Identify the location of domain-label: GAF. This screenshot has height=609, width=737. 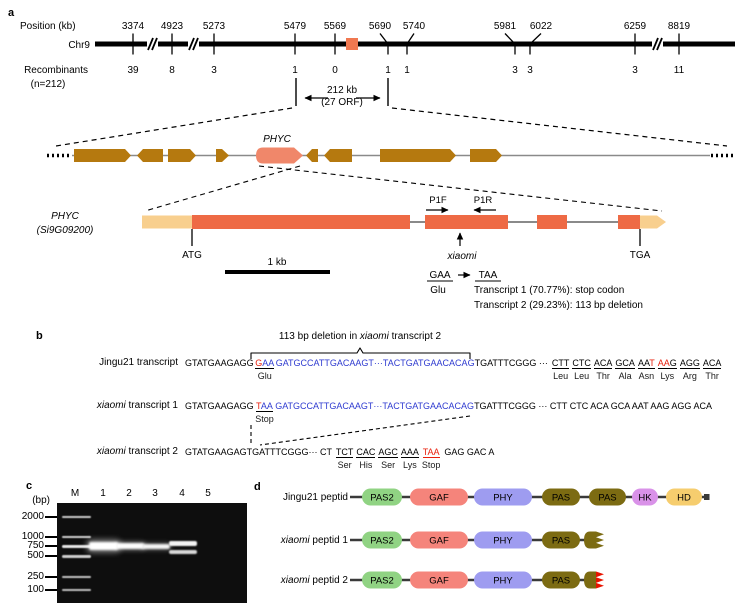
(439, 498).